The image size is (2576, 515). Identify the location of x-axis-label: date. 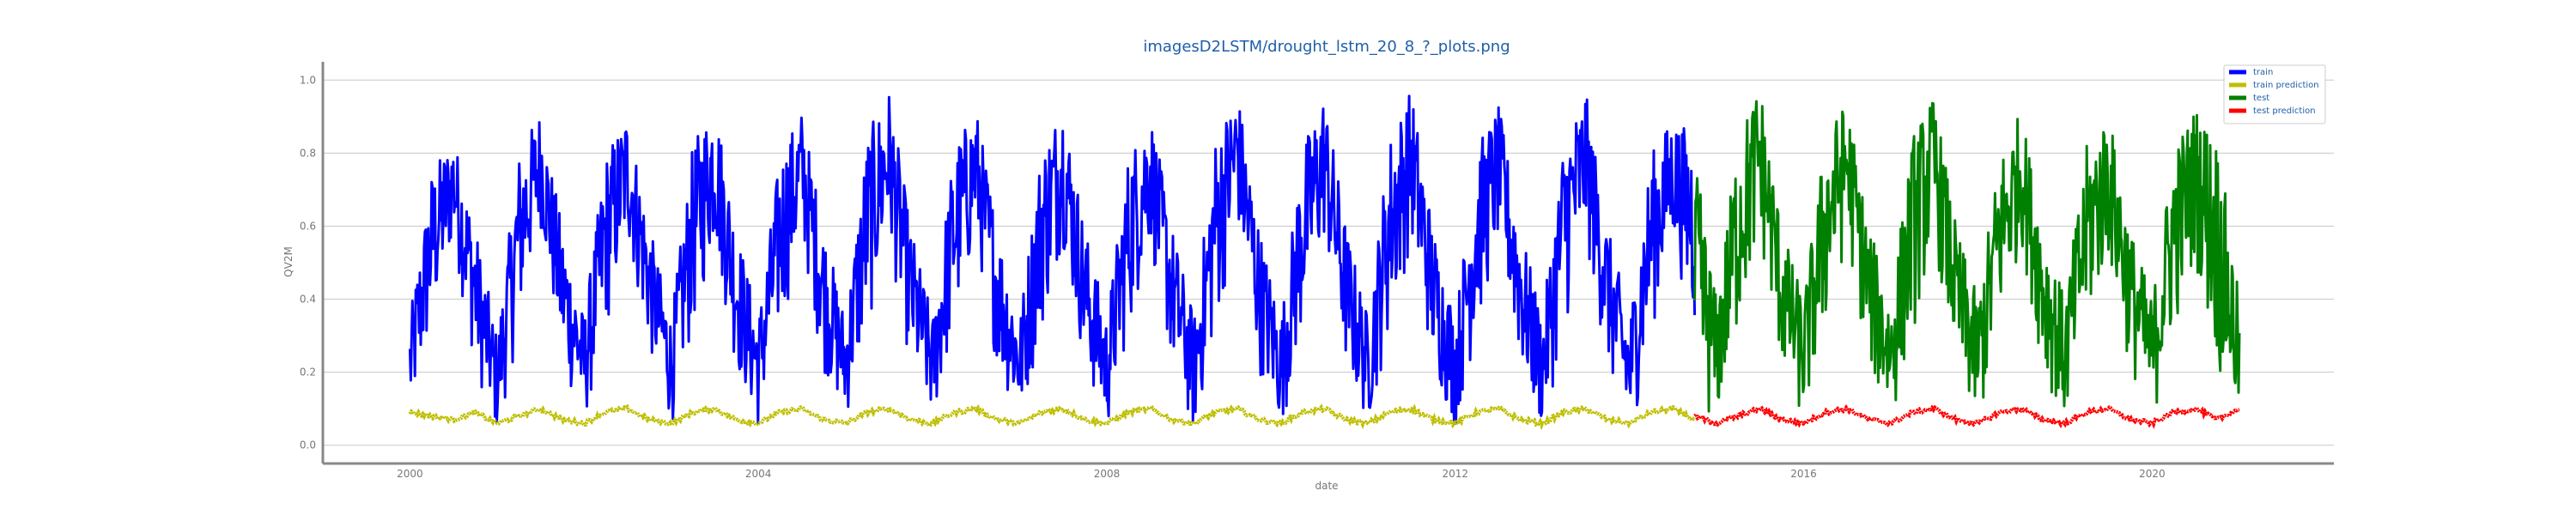
(1327, 486).